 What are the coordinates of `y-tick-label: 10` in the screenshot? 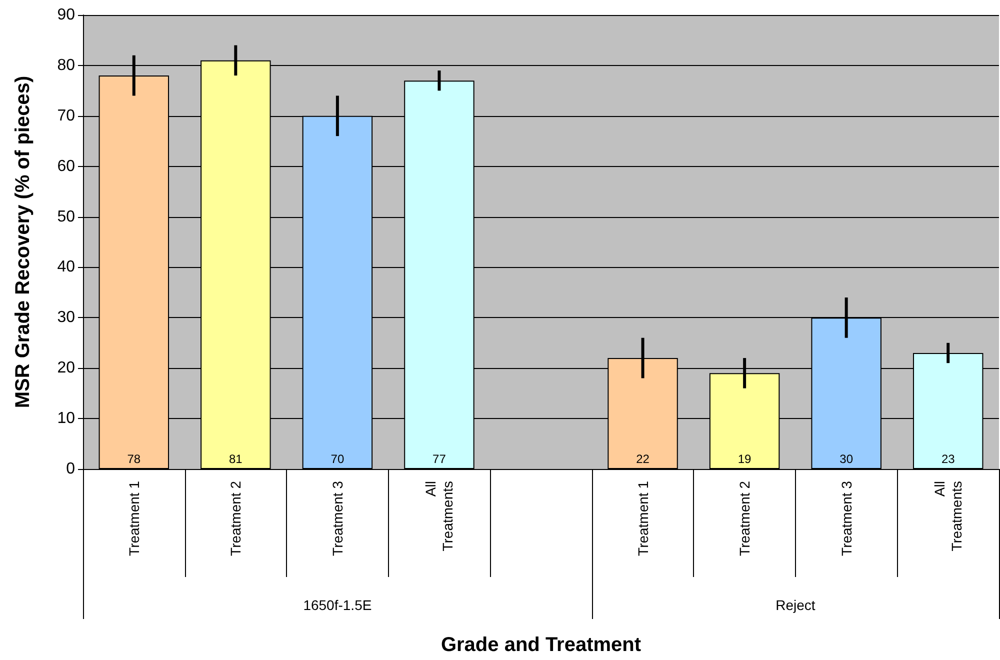 It's located at (66, 419).